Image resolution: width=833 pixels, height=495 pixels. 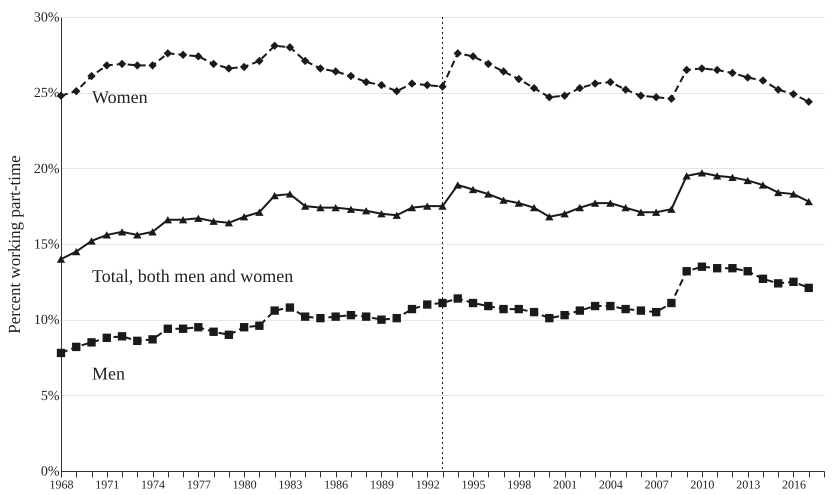 I want to click on x-tick-label: 1968, so click(x=62, y=485).